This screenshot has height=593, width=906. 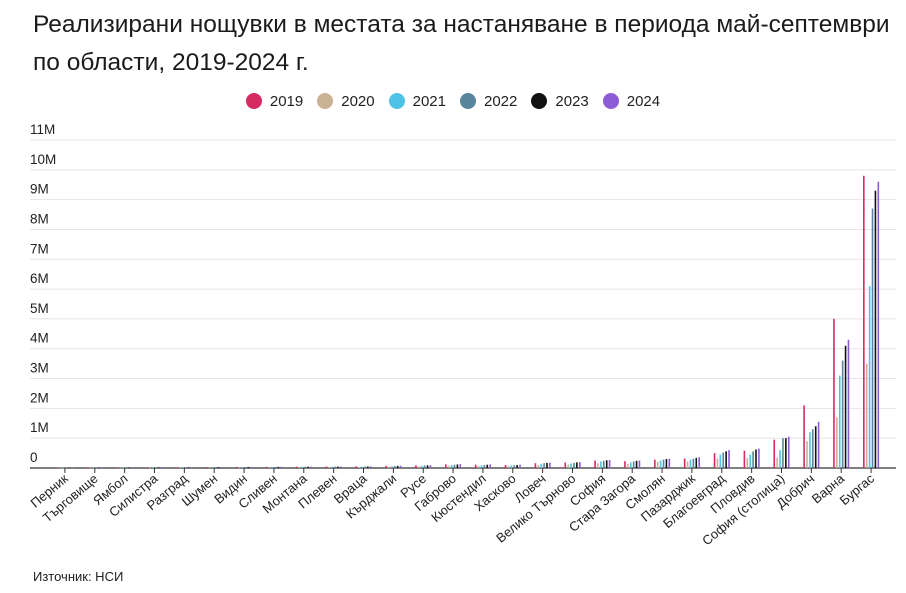 What do you see at coordinates (34, 457) in the screenshot?
I see `y-tick-label: 0` at bounding box center [34, 457].